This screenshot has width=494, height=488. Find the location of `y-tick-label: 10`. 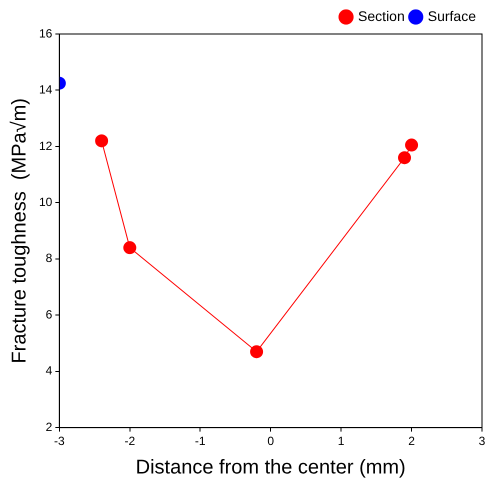

y-tick-label: 10 is located at coordinates (45, 202).